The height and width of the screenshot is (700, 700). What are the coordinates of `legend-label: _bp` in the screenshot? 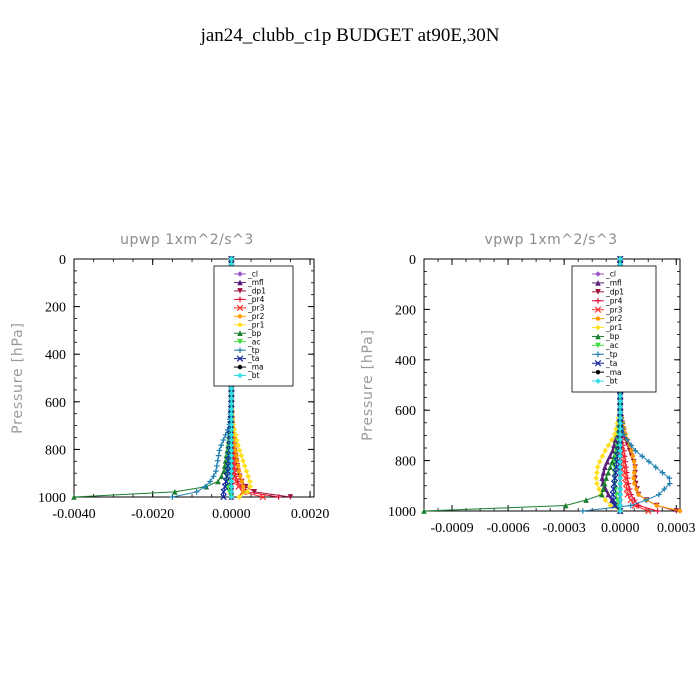 It's located at (612, 336).